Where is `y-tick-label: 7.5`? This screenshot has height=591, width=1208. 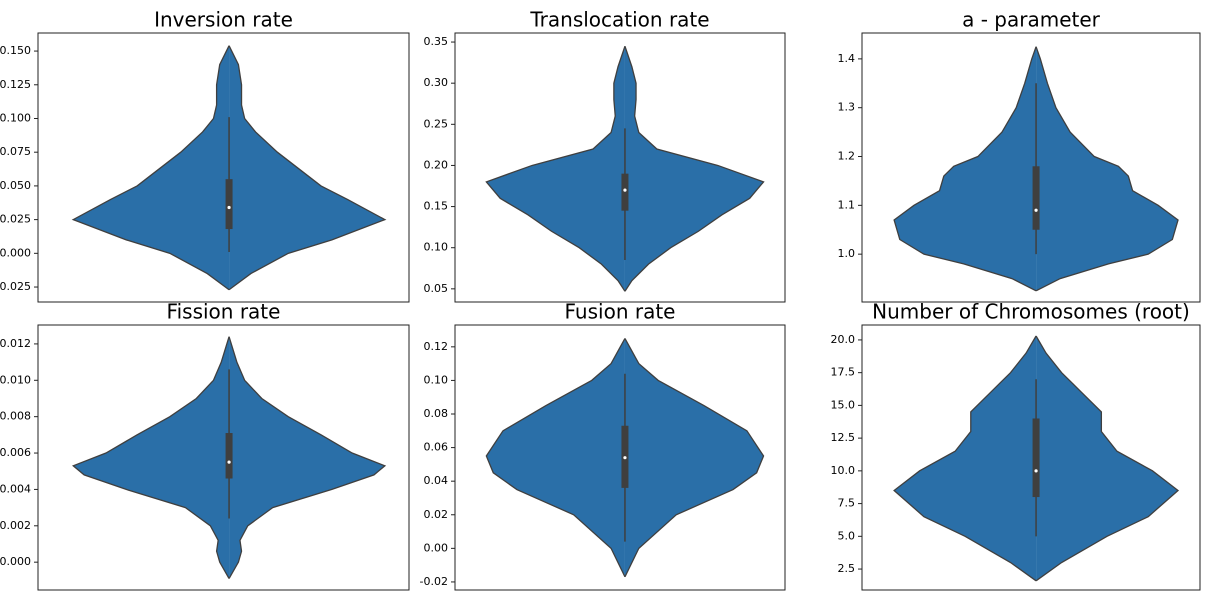
y-tick-label: 7.5 is located at coordinates (847, 503).